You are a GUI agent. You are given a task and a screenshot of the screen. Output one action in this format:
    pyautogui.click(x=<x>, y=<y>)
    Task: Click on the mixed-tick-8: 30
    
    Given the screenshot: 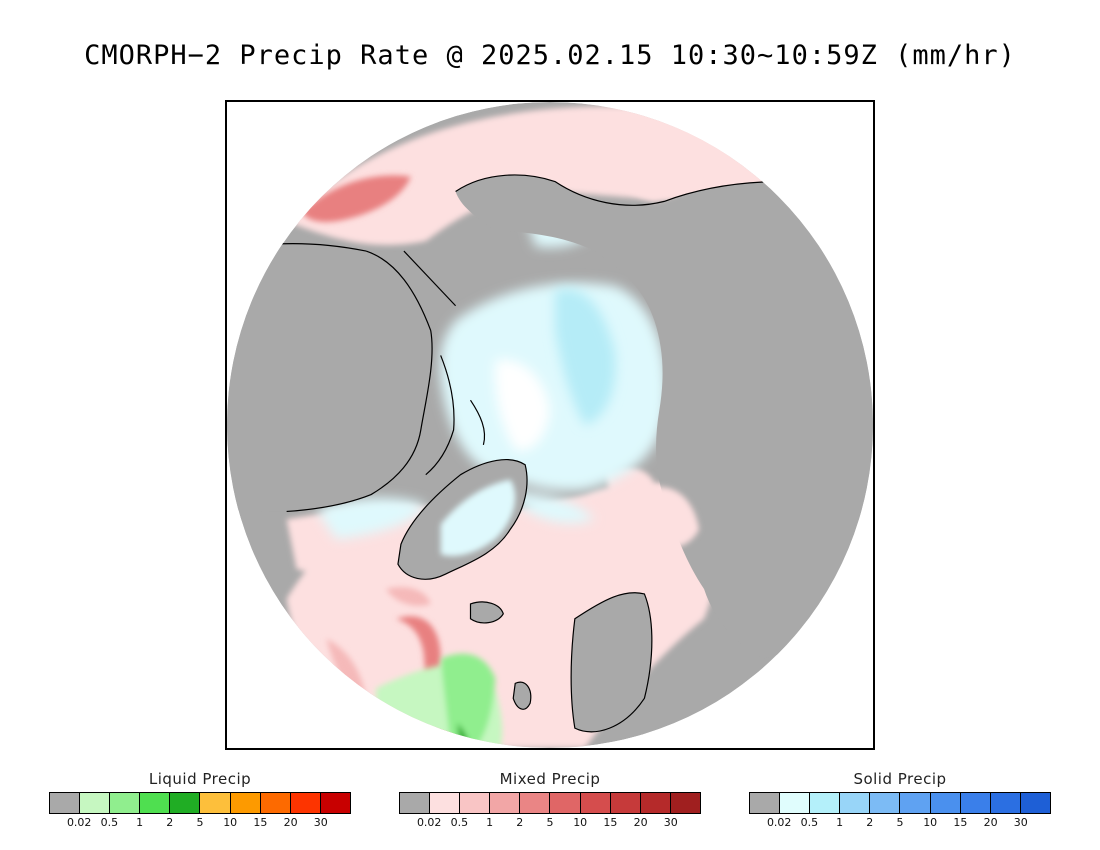 What is the action you would take?
    pyautogui.click(x=670, y=822)
    